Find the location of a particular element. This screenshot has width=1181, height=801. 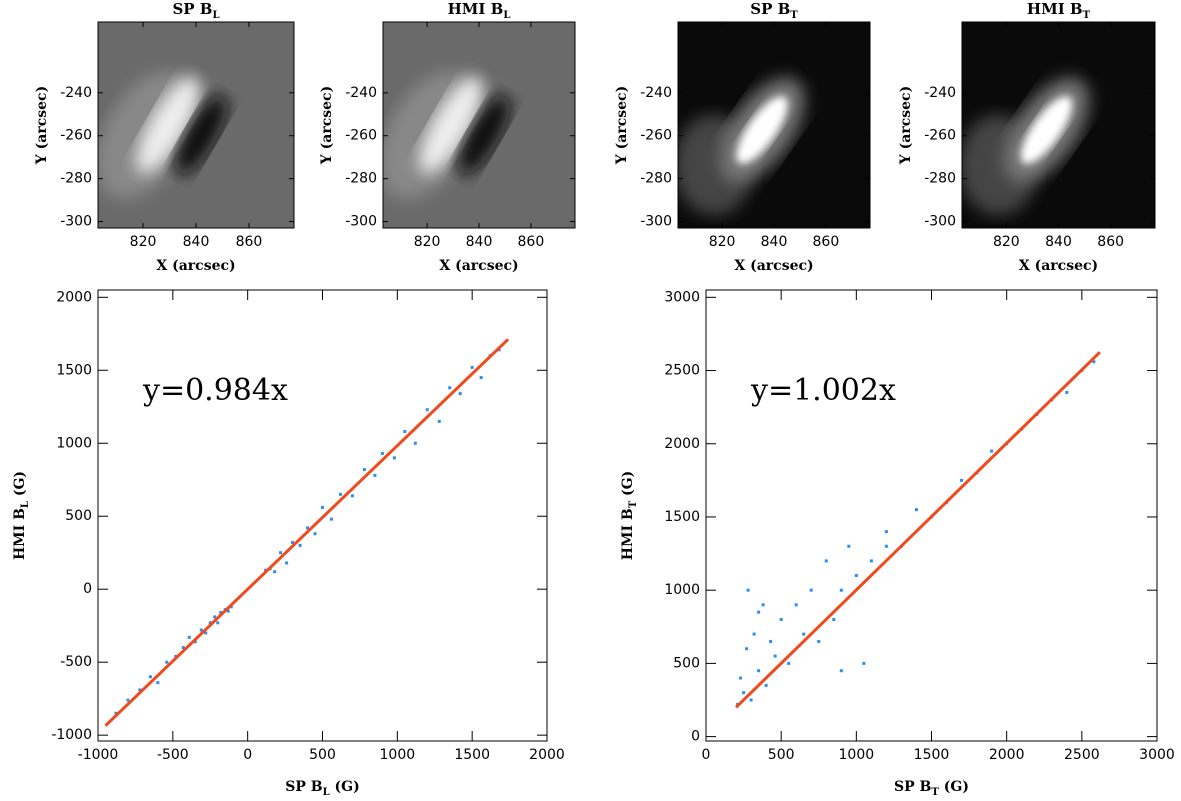

chart-title-part: SP B is located at coordinates (192, 9).